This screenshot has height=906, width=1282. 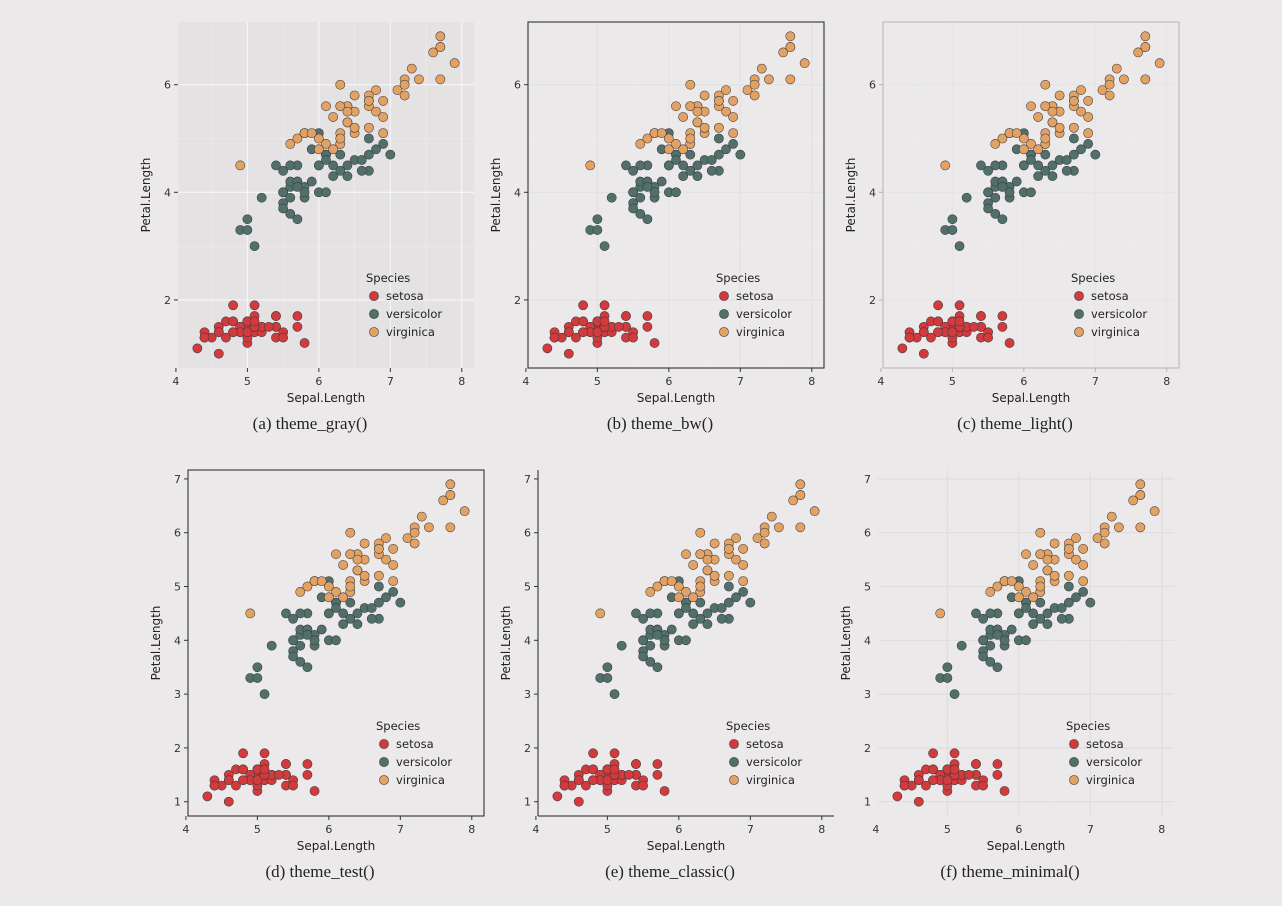 I want to click on panel-border, so click(x=676, y=195).